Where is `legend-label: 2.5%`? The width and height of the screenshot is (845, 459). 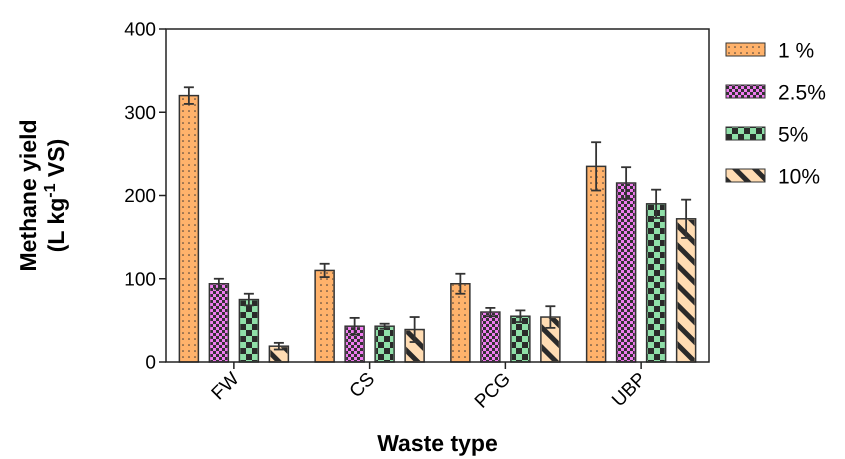
legend-label: 2.5% is located at coordinates (802, 92).